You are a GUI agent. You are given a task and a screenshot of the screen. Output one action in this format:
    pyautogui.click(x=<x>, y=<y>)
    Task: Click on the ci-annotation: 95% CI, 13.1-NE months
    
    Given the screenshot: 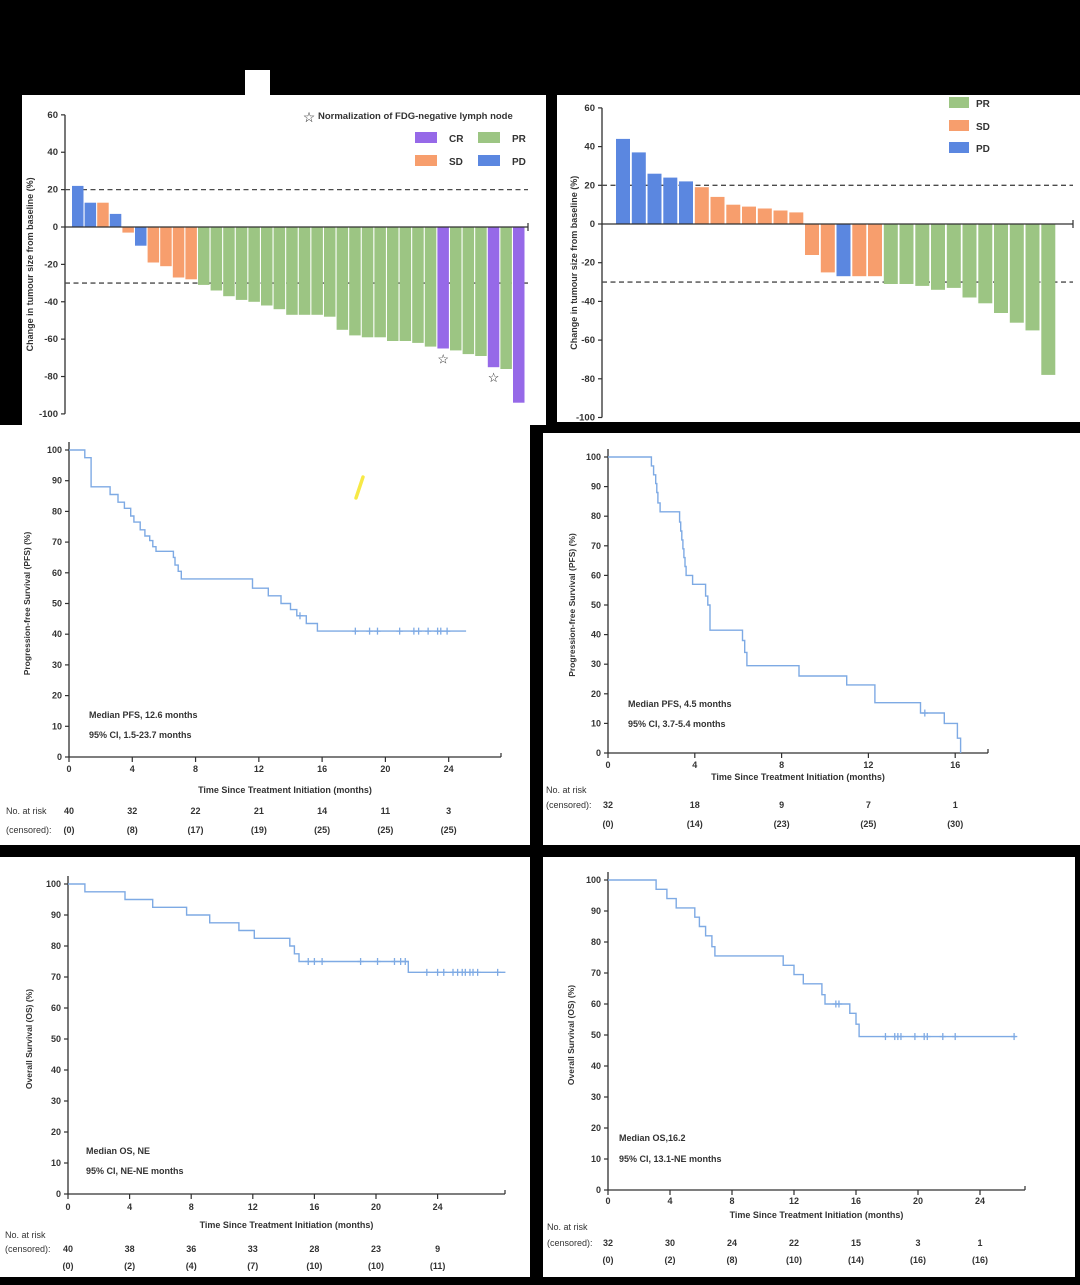 What is the action you would take?
    pyautogui.click(x=670, y=1159)
    